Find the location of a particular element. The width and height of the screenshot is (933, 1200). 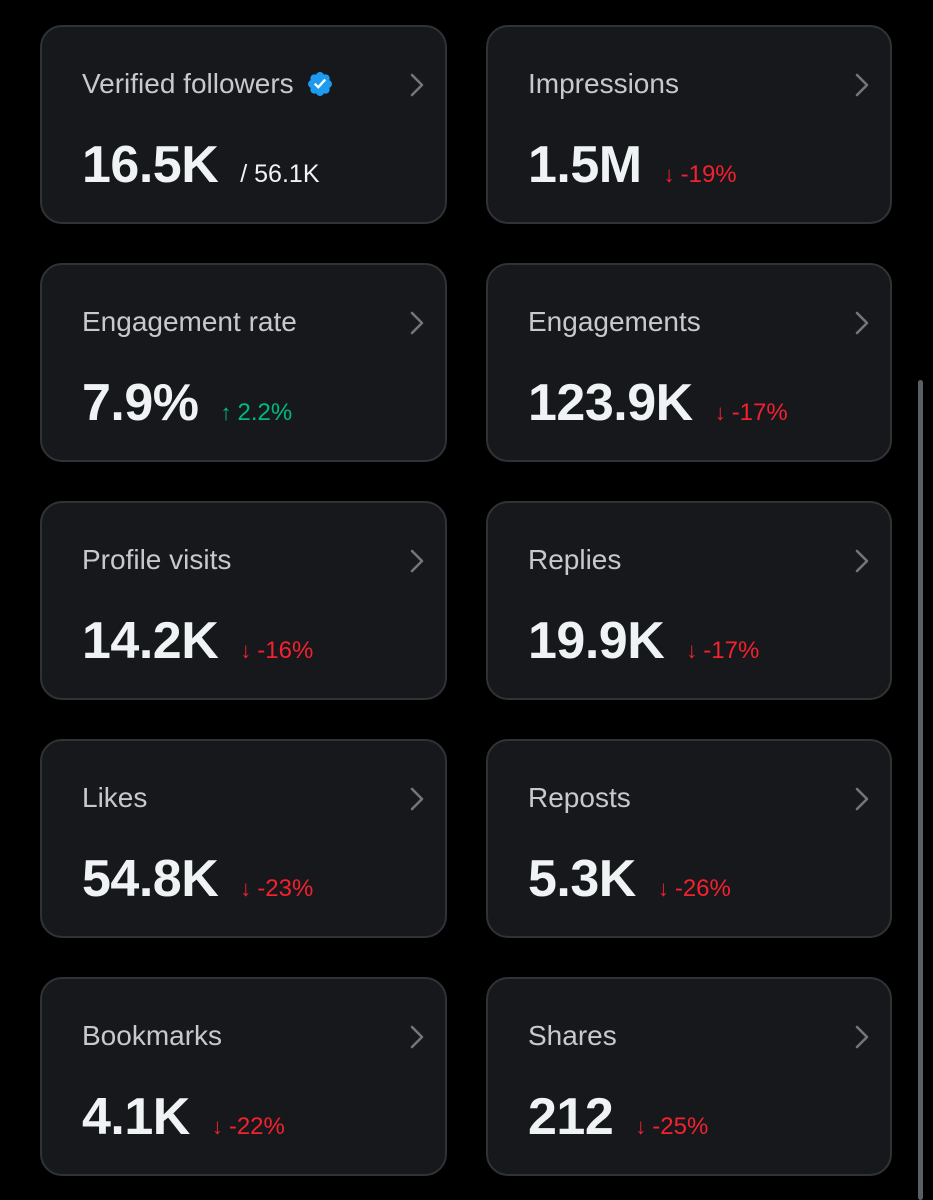

metric-card-bookmarks: Bookmarks 4.1K ↓ -22% is located at coordinates (243, 1076).